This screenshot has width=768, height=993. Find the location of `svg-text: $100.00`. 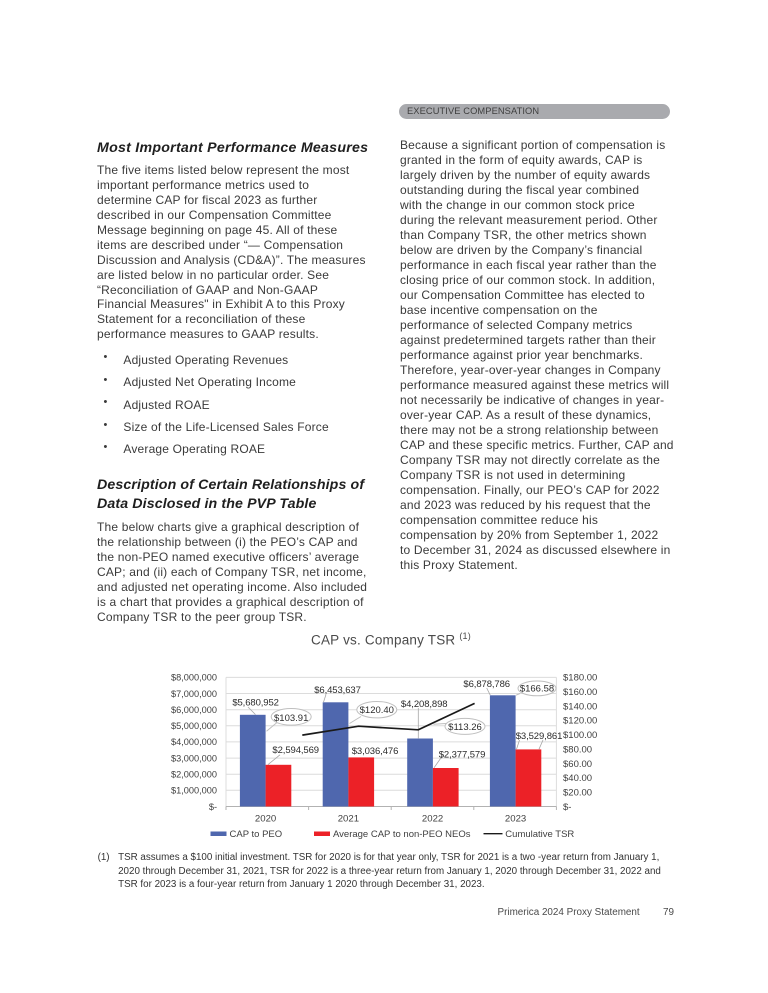

svg-text: $100.00 is located at coordinates (580, 735).